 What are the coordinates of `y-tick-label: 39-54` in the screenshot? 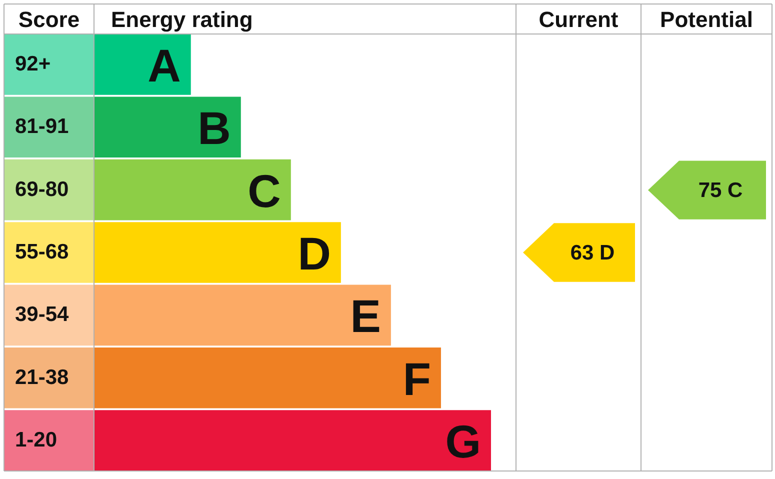 It's located at (42, 314).